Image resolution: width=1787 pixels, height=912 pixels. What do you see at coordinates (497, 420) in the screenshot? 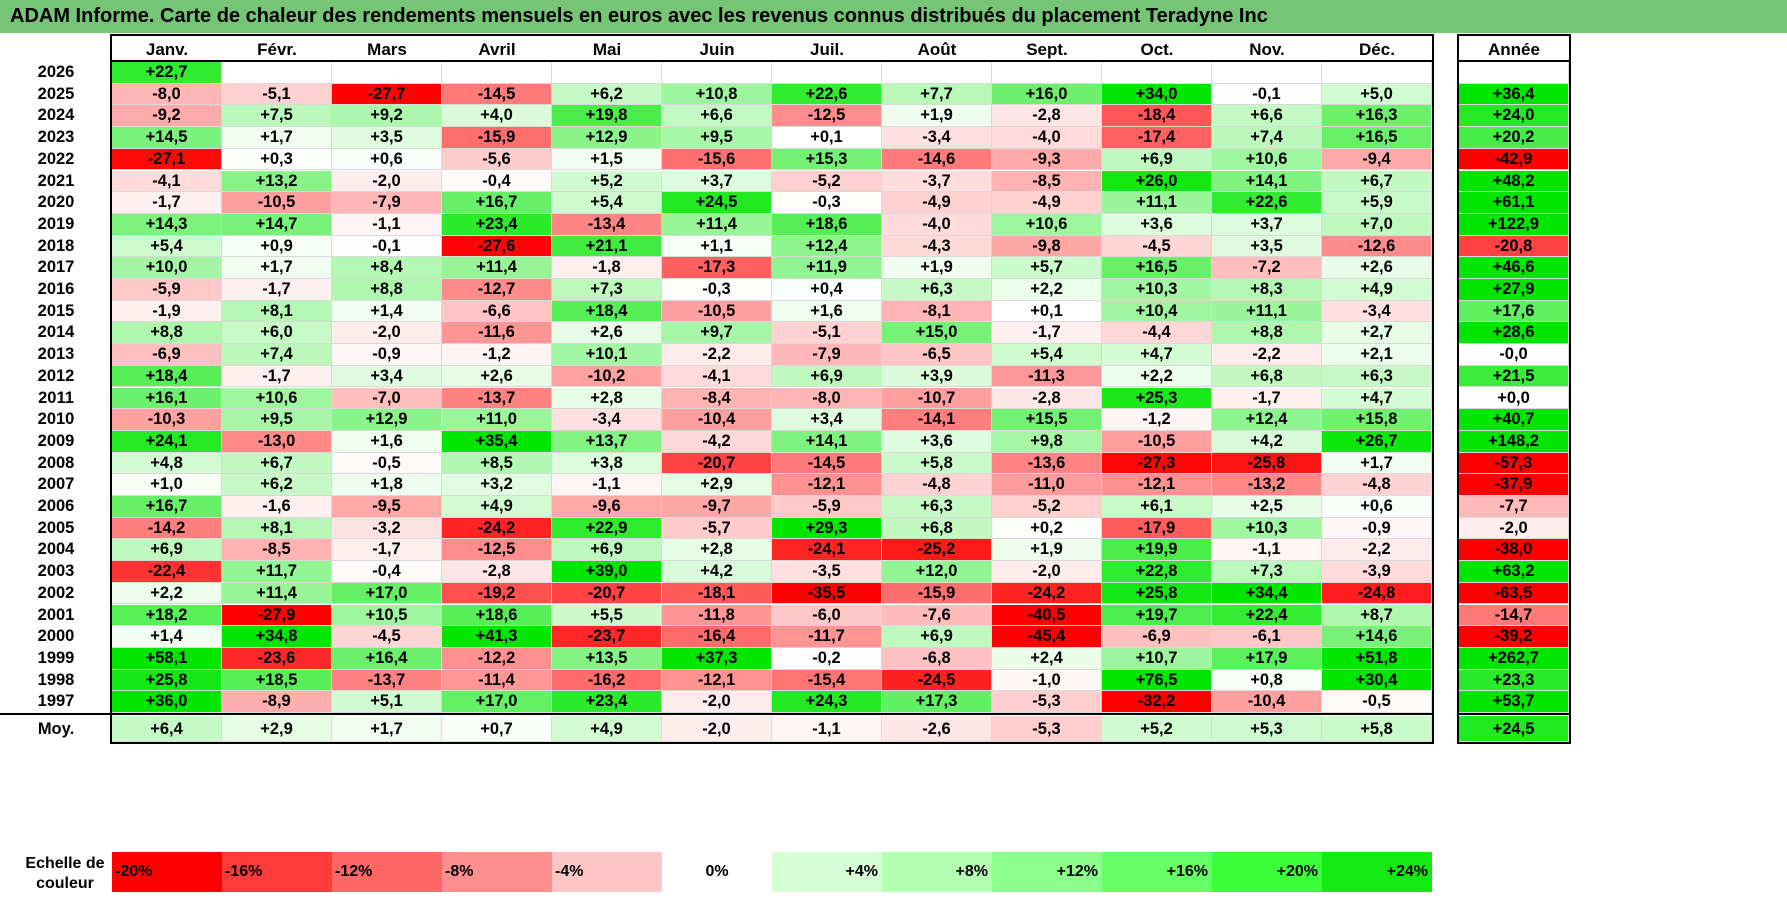
I see `heatmap-cell: +11,0` at bounding box center [497, 420].